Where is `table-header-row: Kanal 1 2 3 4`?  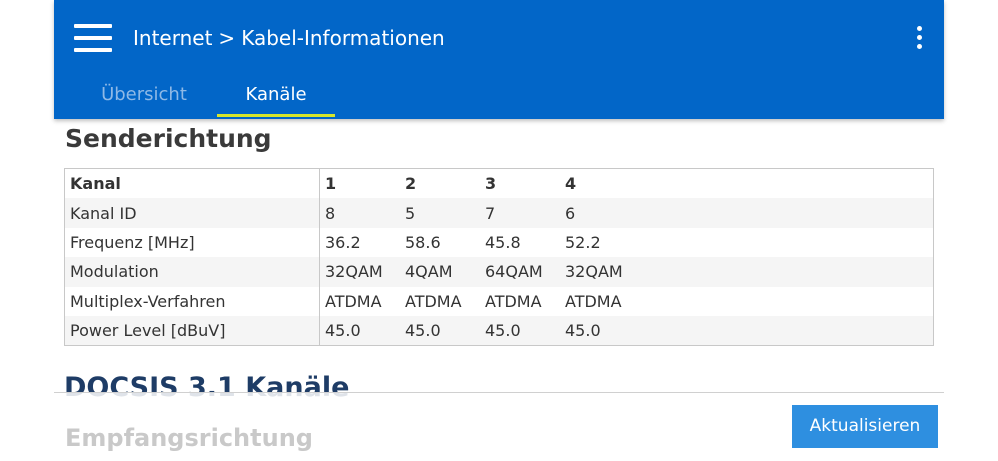 table-header-row: Kanal 1 2 3 4 is located at coordinates (499, 183).